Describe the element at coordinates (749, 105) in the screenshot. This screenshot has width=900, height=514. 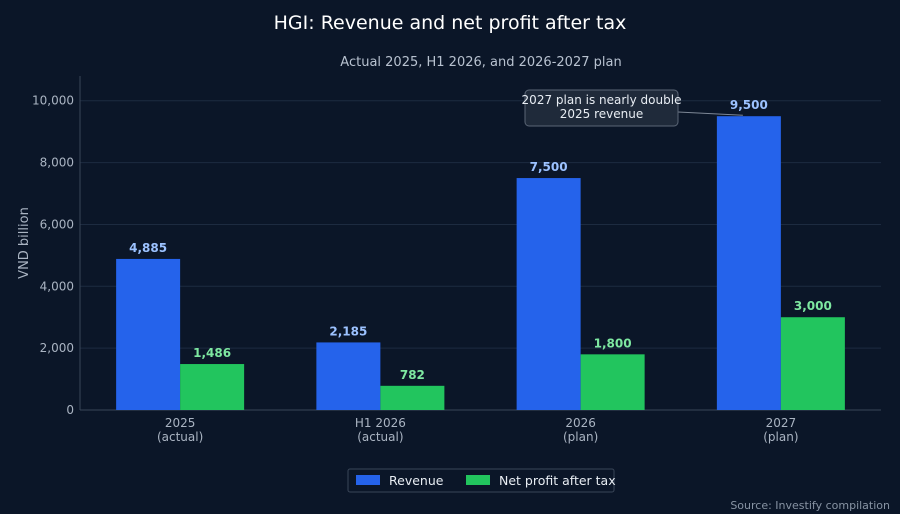
I see `data-label: 9,500` at that location.